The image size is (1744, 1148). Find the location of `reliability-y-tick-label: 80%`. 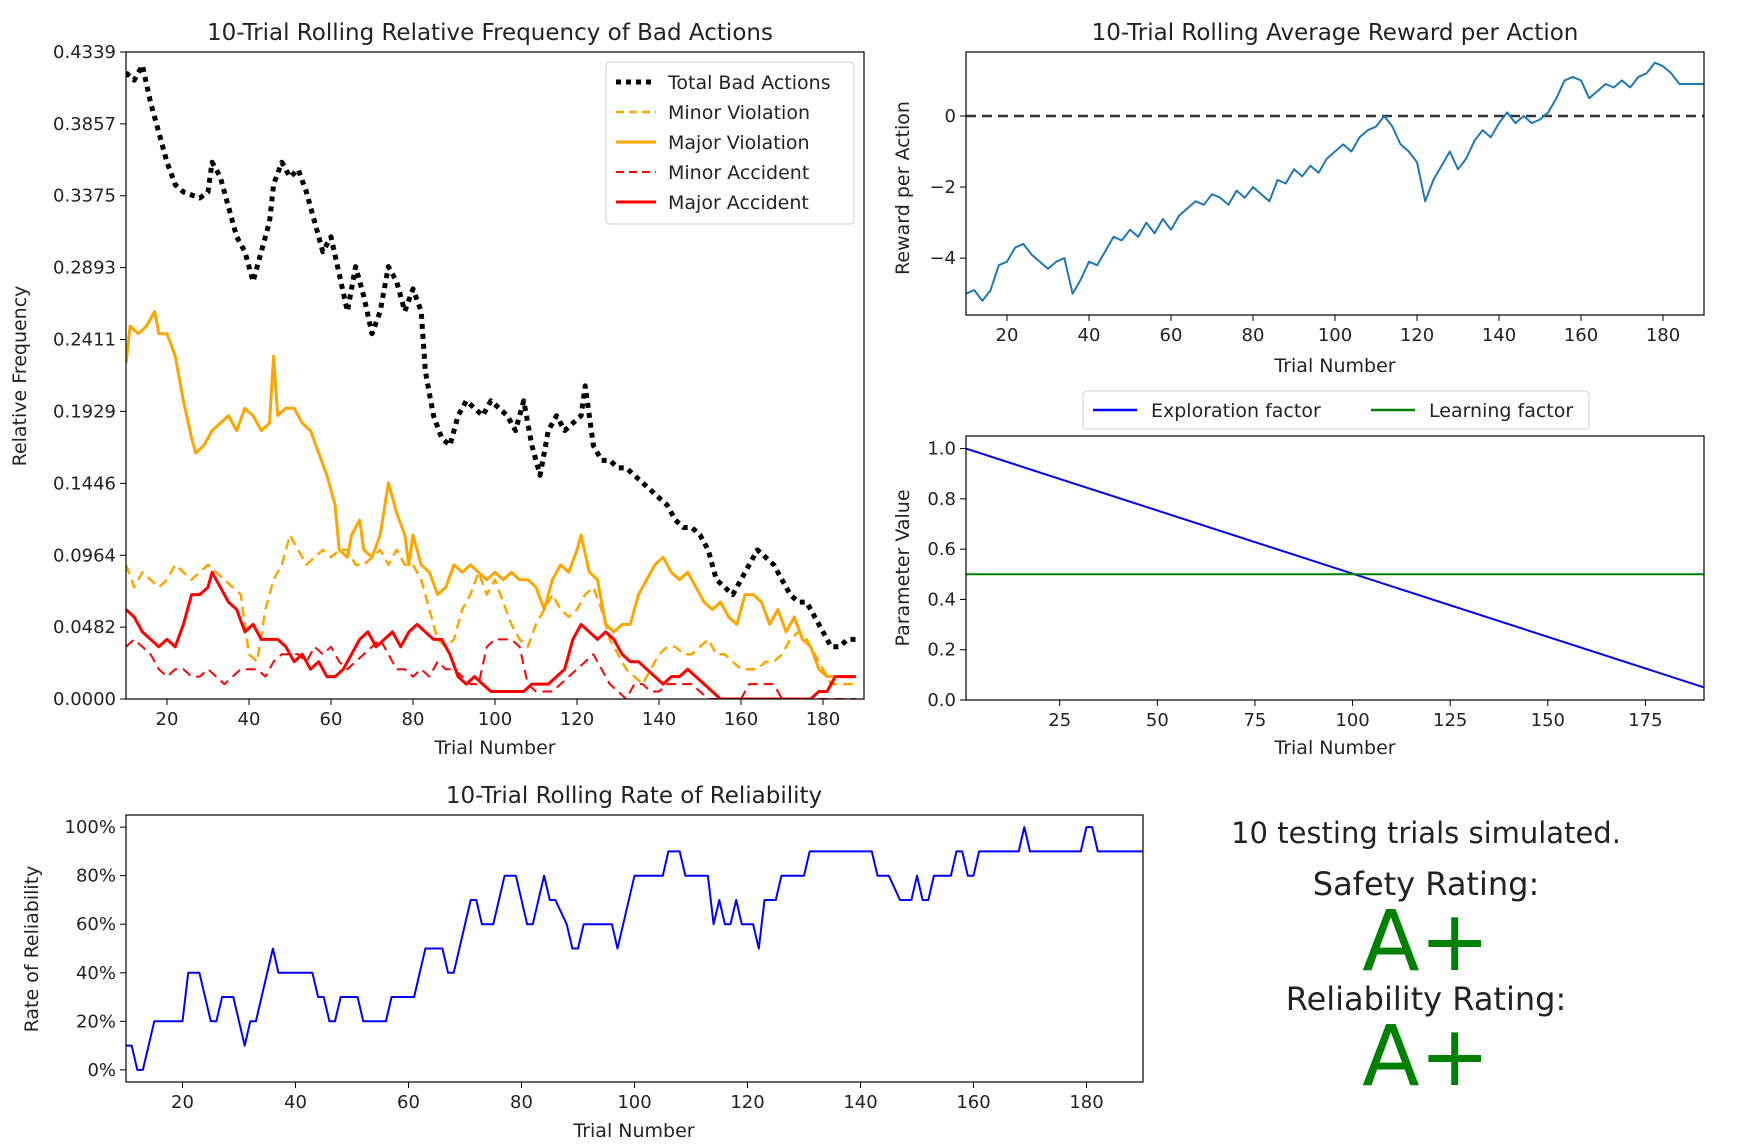

reliability-y-tick-label: 80% is located at coordinates (96, 876).